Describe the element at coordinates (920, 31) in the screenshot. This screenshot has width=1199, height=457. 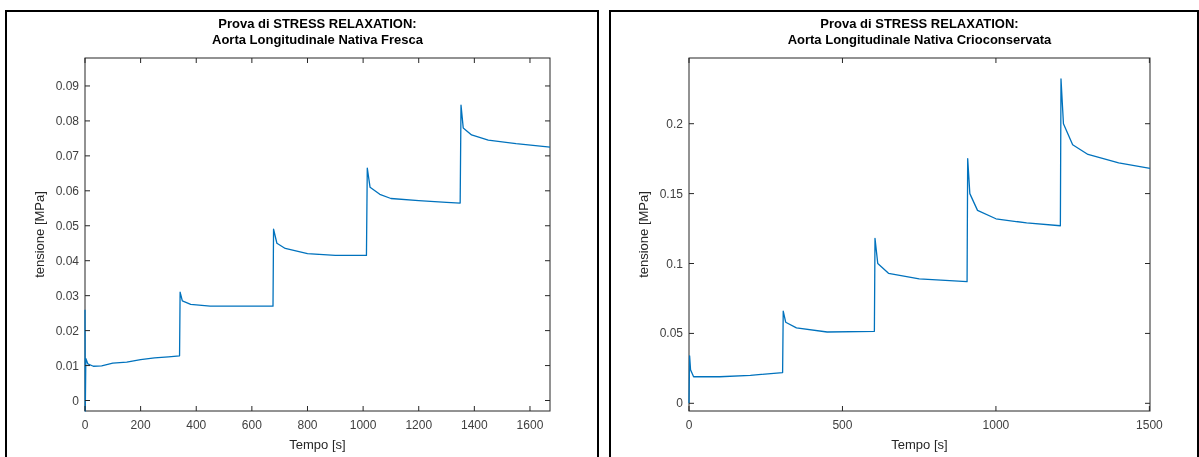
I see `chart-title: Prova di STRESS RELAXATION: Aorta Longitudinale Nativa Crioconservata` at that location.